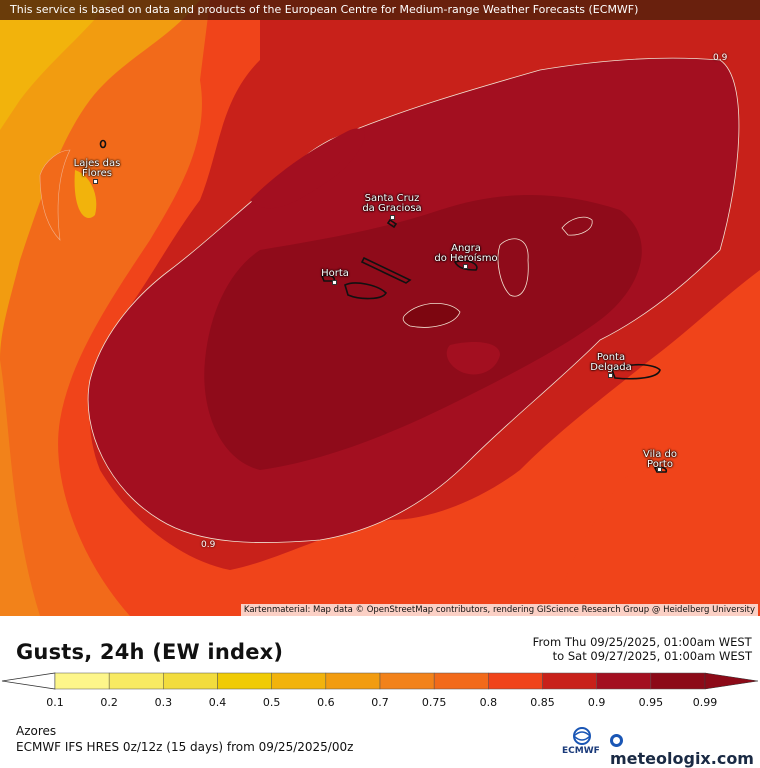 This screenshot has width=760, height=768. What do you see at coordinates (380, 702) in the screenshot?
I see `scale-tick-label: 0.7` at bounding box center [380, 702].